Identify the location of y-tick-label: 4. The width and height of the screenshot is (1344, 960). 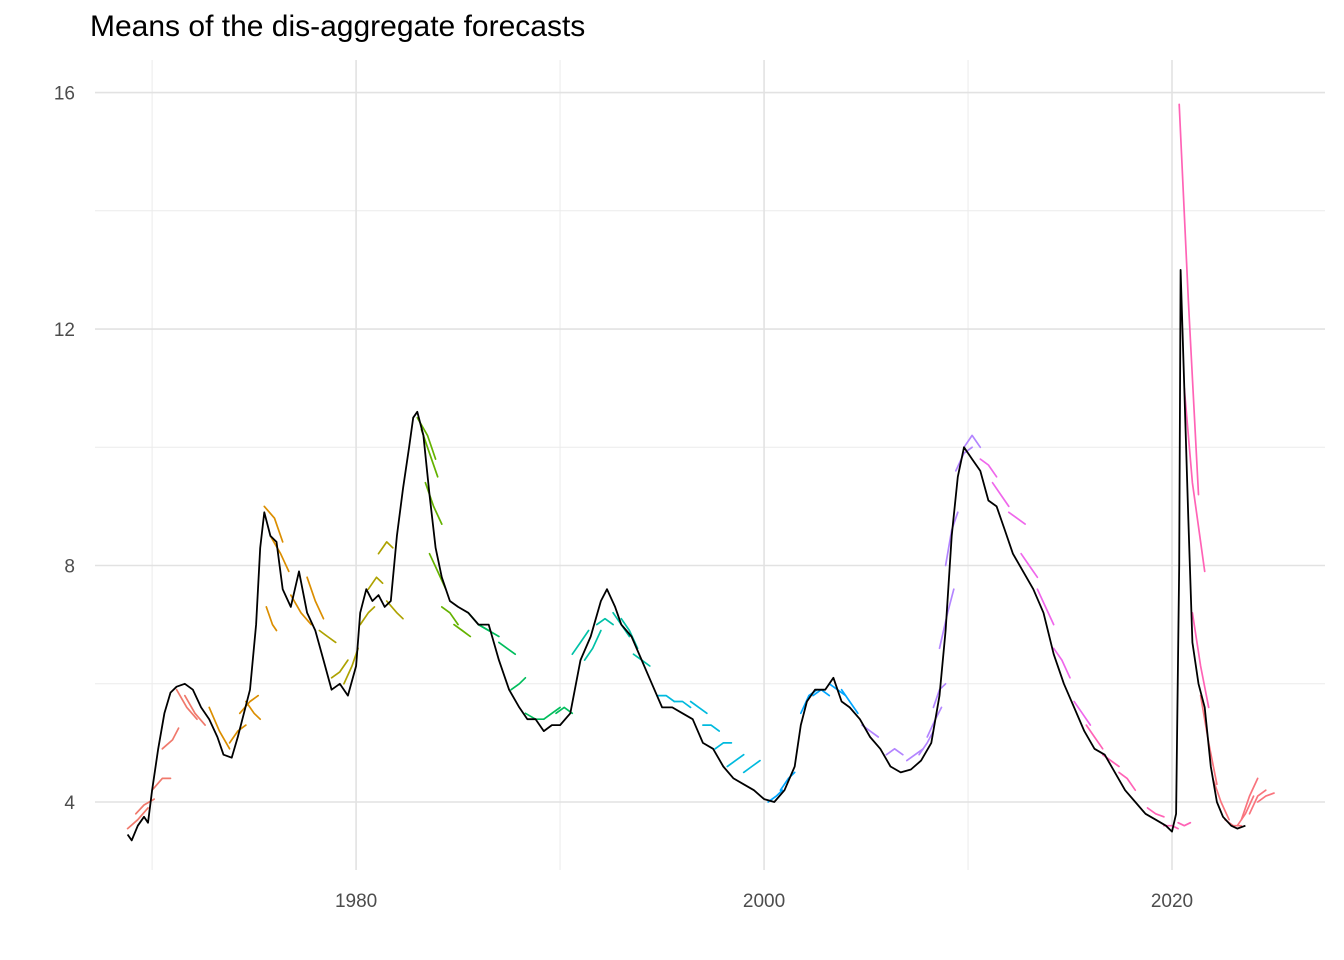
(69, 803).